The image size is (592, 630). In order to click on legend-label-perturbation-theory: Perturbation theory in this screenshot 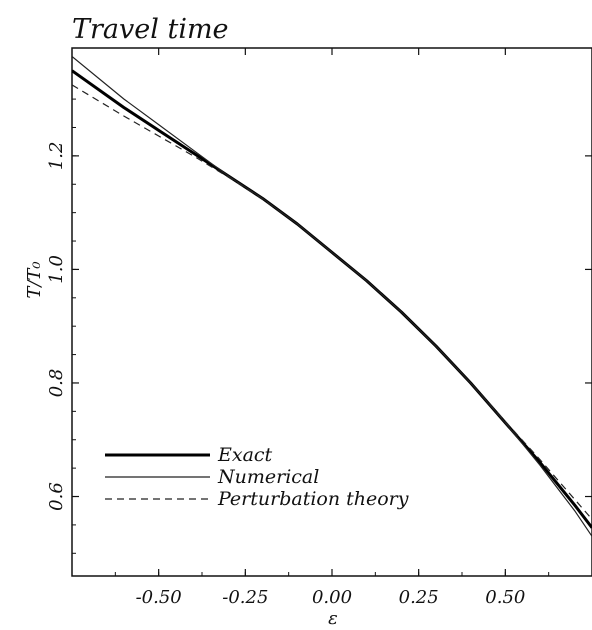, I will do `click(313, 499)`.